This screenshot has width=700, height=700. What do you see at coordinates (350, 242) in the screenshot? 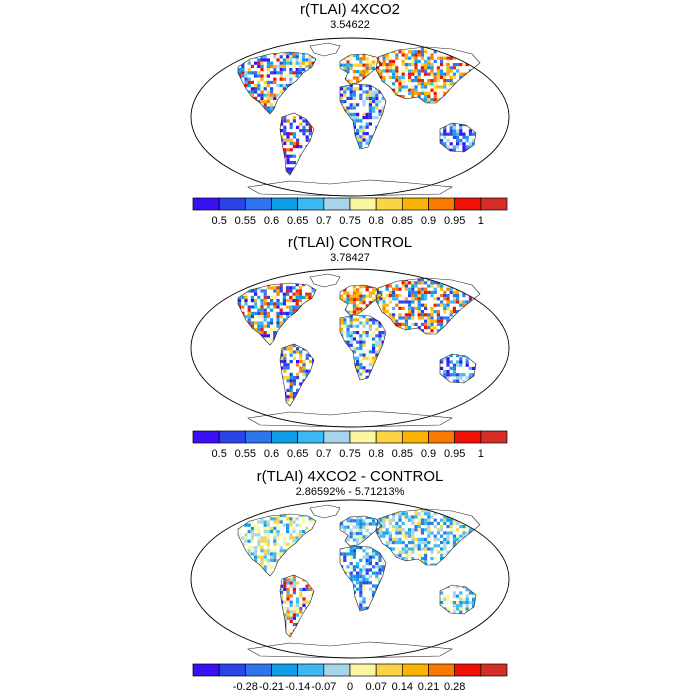
I see `panel-title: r(TLAI) CONTROL` at bounding box center [350, 242].